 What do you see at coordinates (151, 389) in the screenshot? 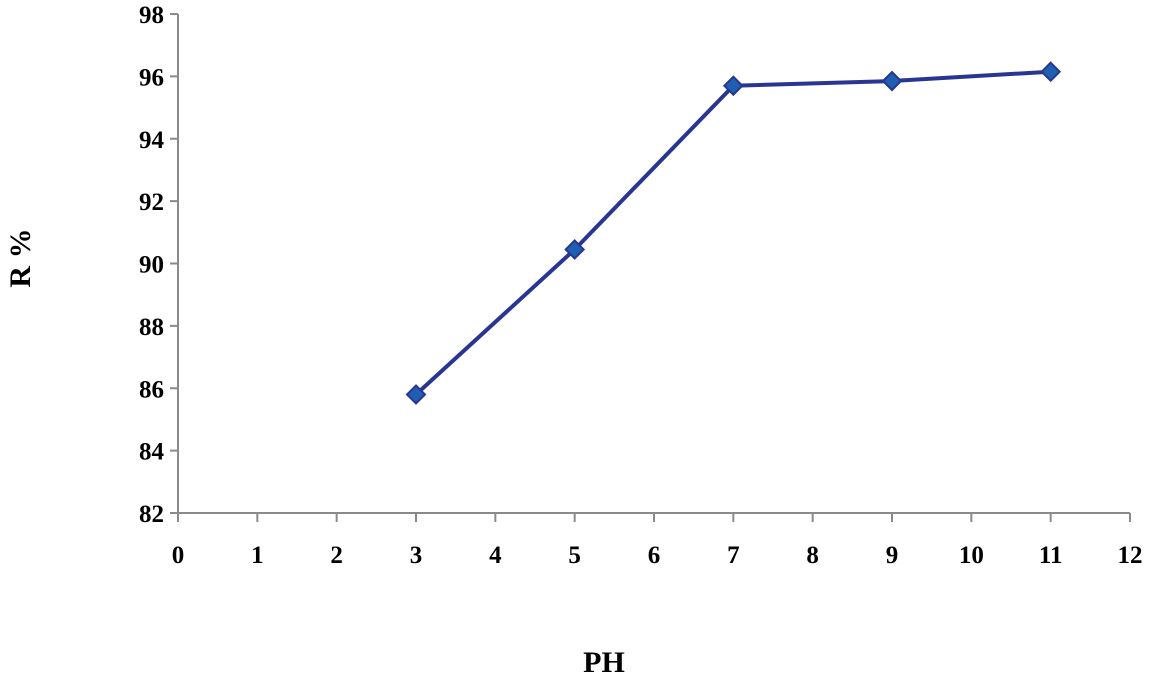
I see `y-tick-label: 86` at bounding box center [151, 389].